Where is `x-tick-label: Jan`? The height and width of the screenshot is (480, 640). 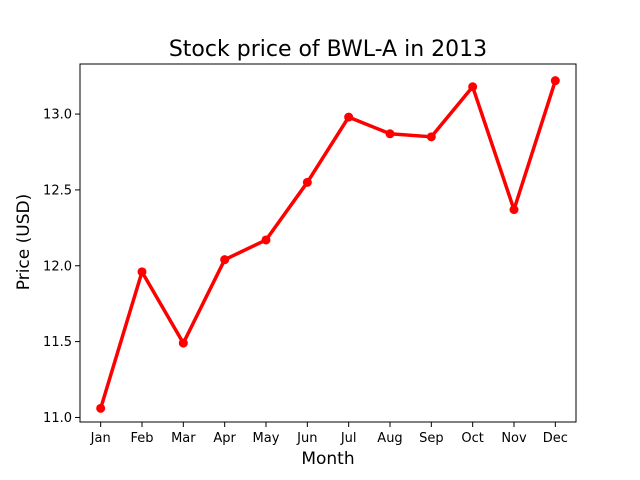 x-tick-label: Jan is located at coordinates (100, 438).